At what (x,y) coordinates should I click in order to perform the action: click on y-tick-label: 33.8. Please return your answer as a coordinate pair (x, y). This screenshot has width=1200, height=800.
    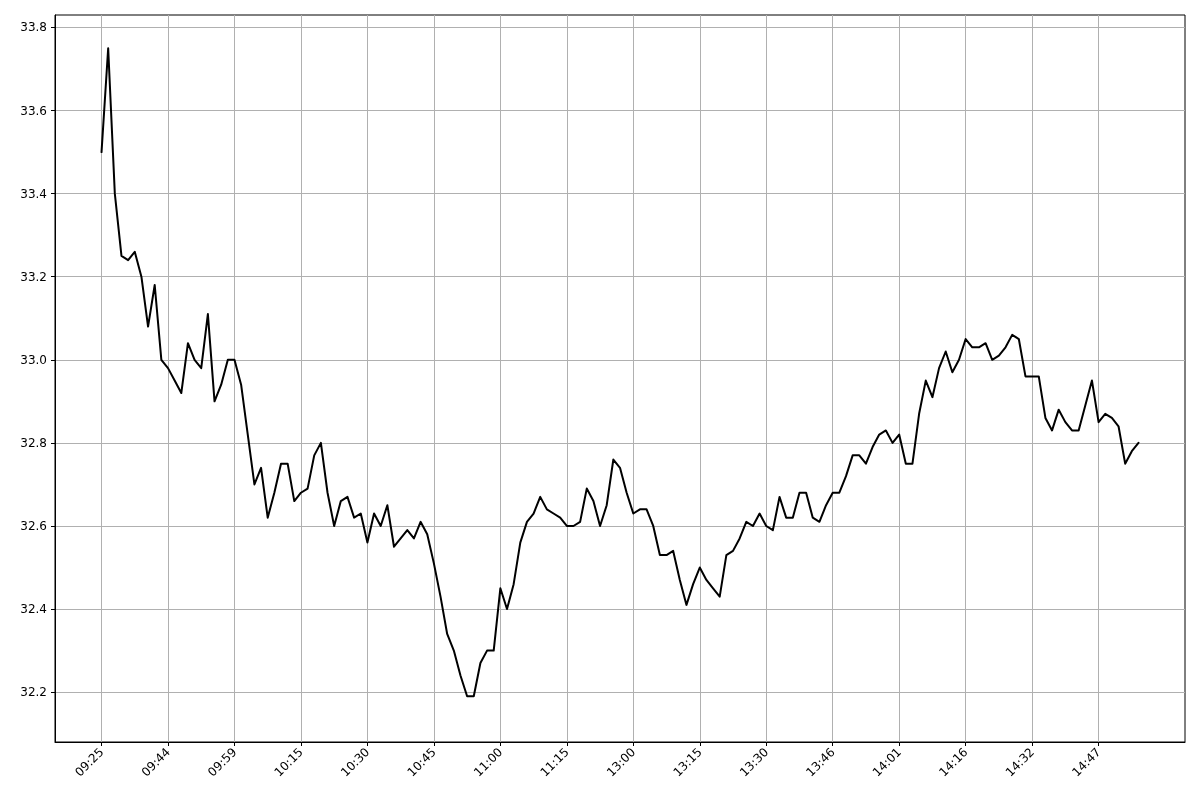
    Looking at the image, I should click on (33, 27).